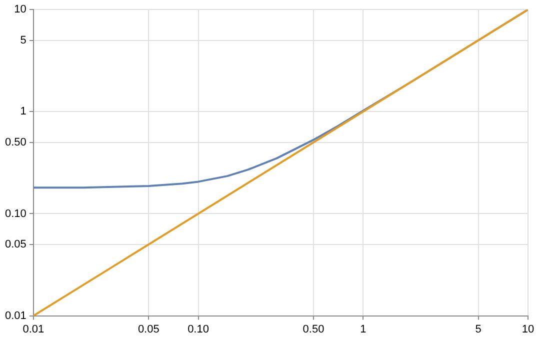  I want to click on y-tick-label: 1, so click(23, 112).